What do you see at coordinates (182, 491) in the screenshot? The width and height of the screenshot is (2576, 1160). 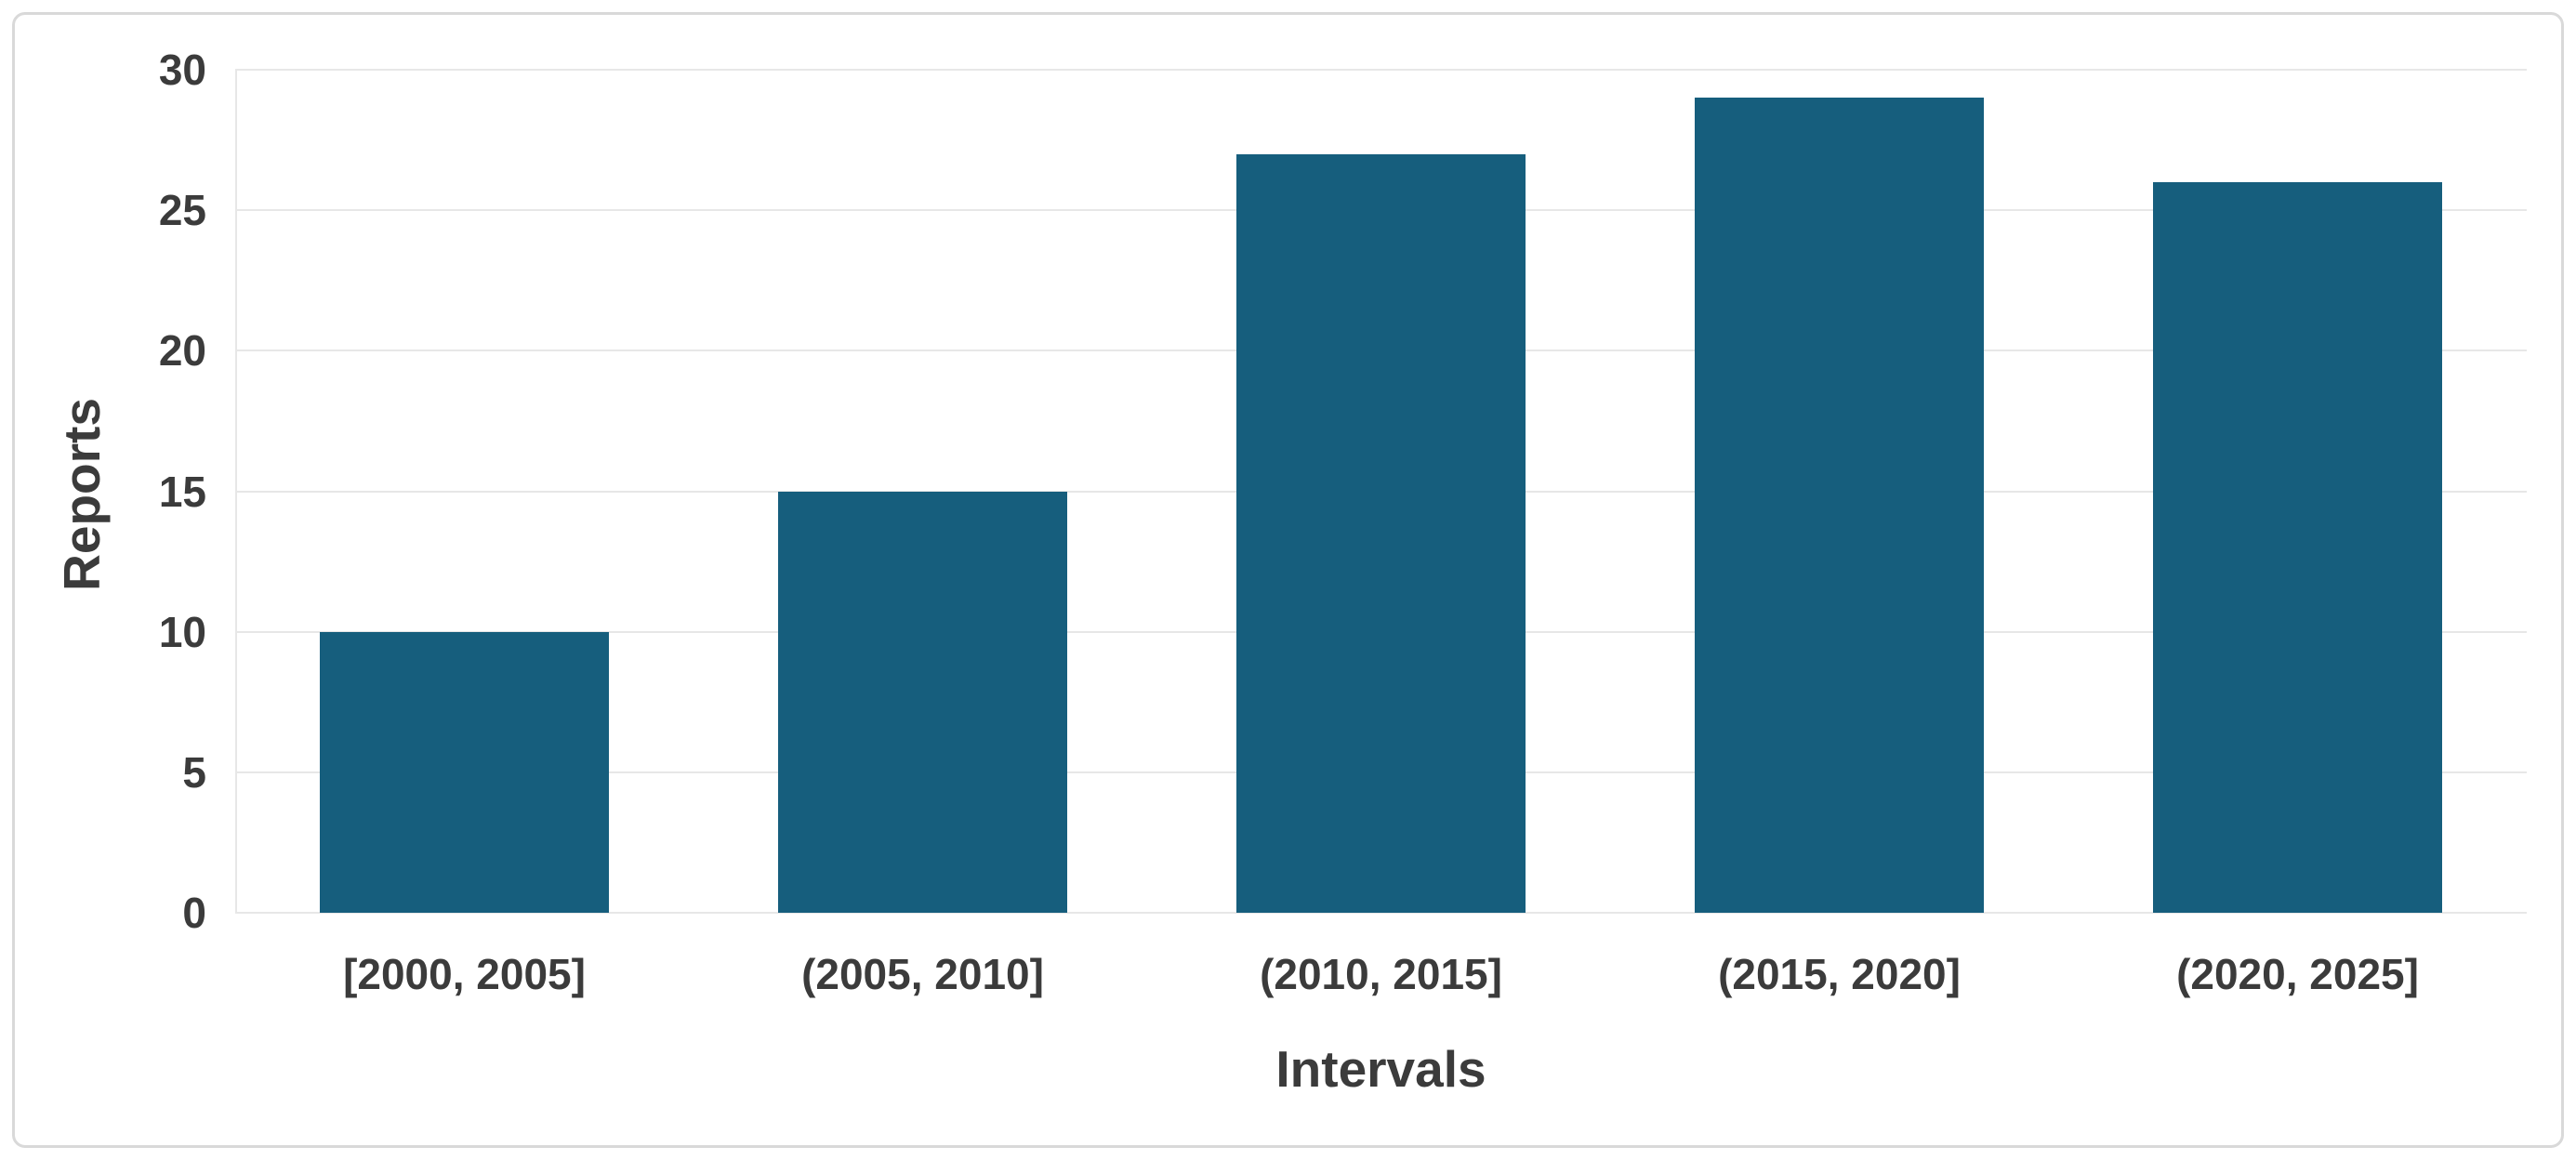 I see `y-tick-label-15: 15` at bounding box center [182, 491].